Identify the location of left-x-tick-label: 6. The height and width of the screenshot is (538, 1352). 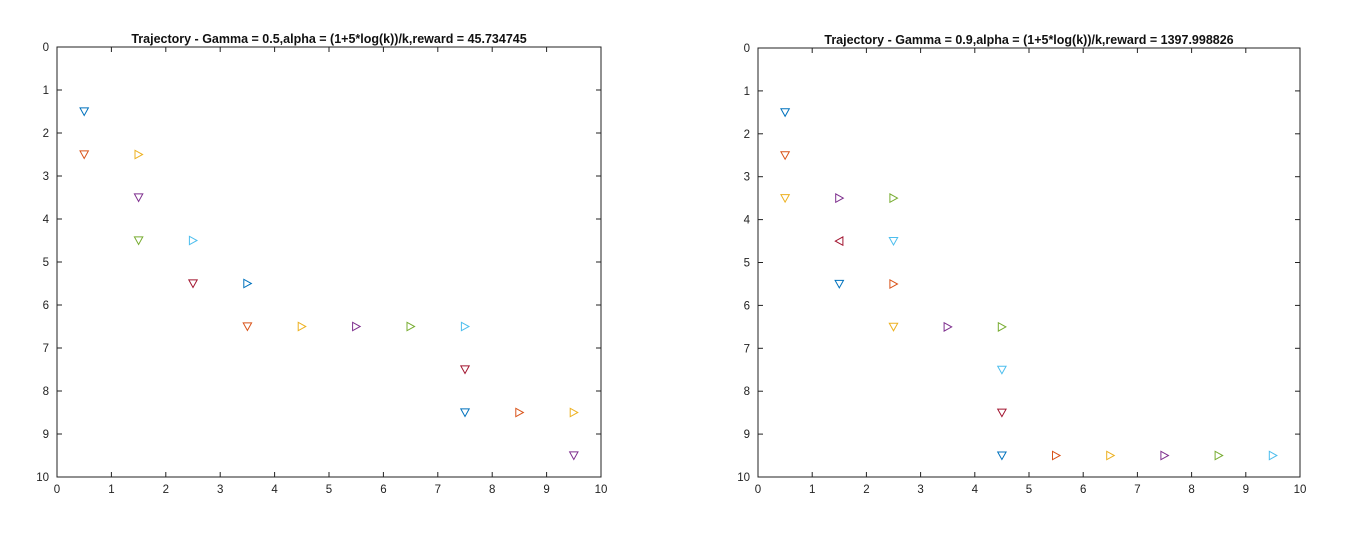
(383, 490).